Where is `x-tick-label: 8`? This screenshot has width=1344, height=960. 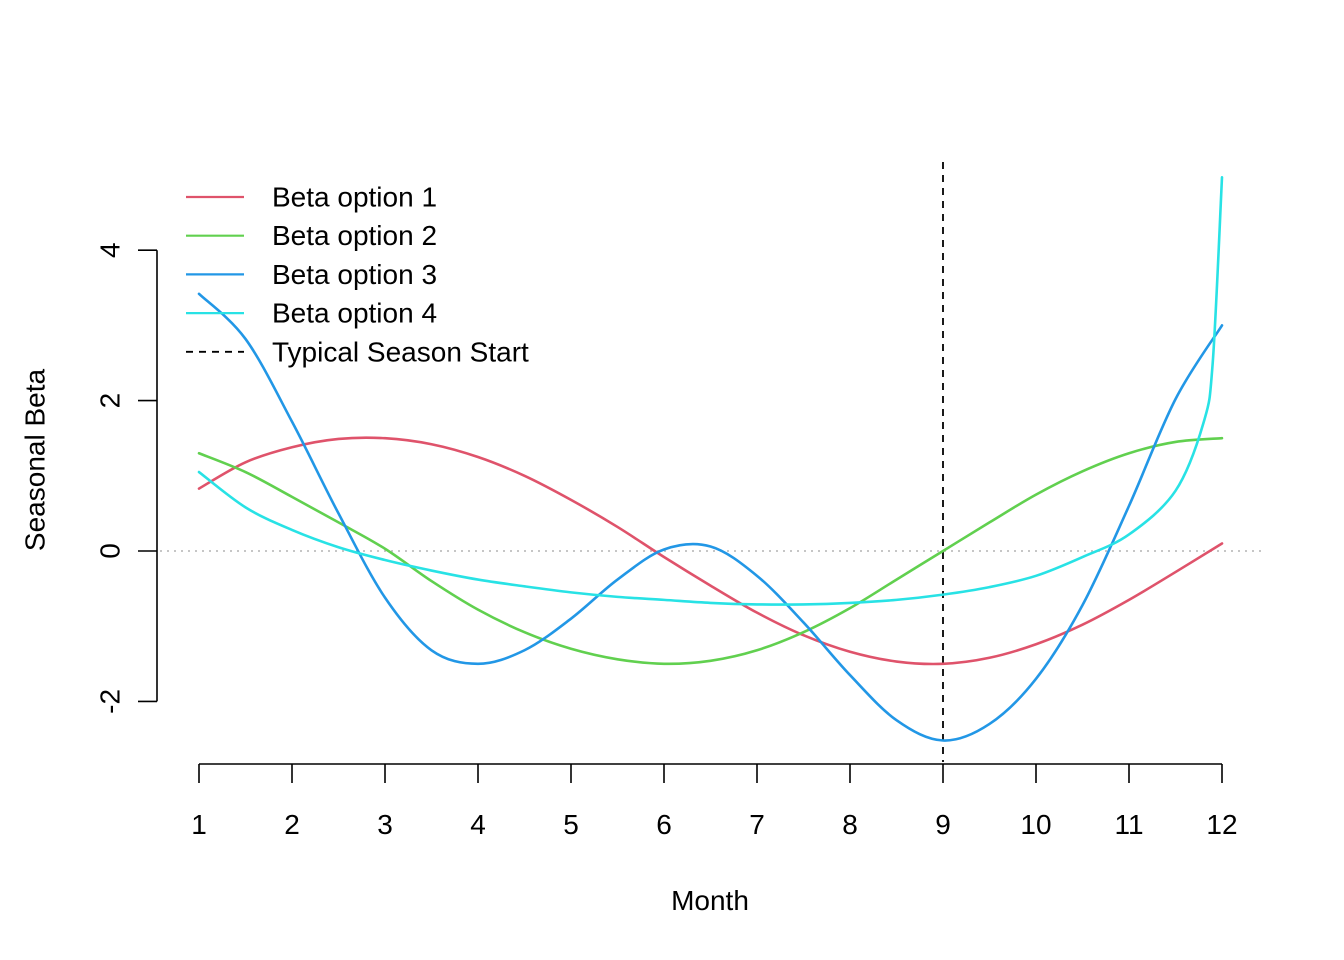
x-tick-label: 8 is located at coordinates (850, 824).